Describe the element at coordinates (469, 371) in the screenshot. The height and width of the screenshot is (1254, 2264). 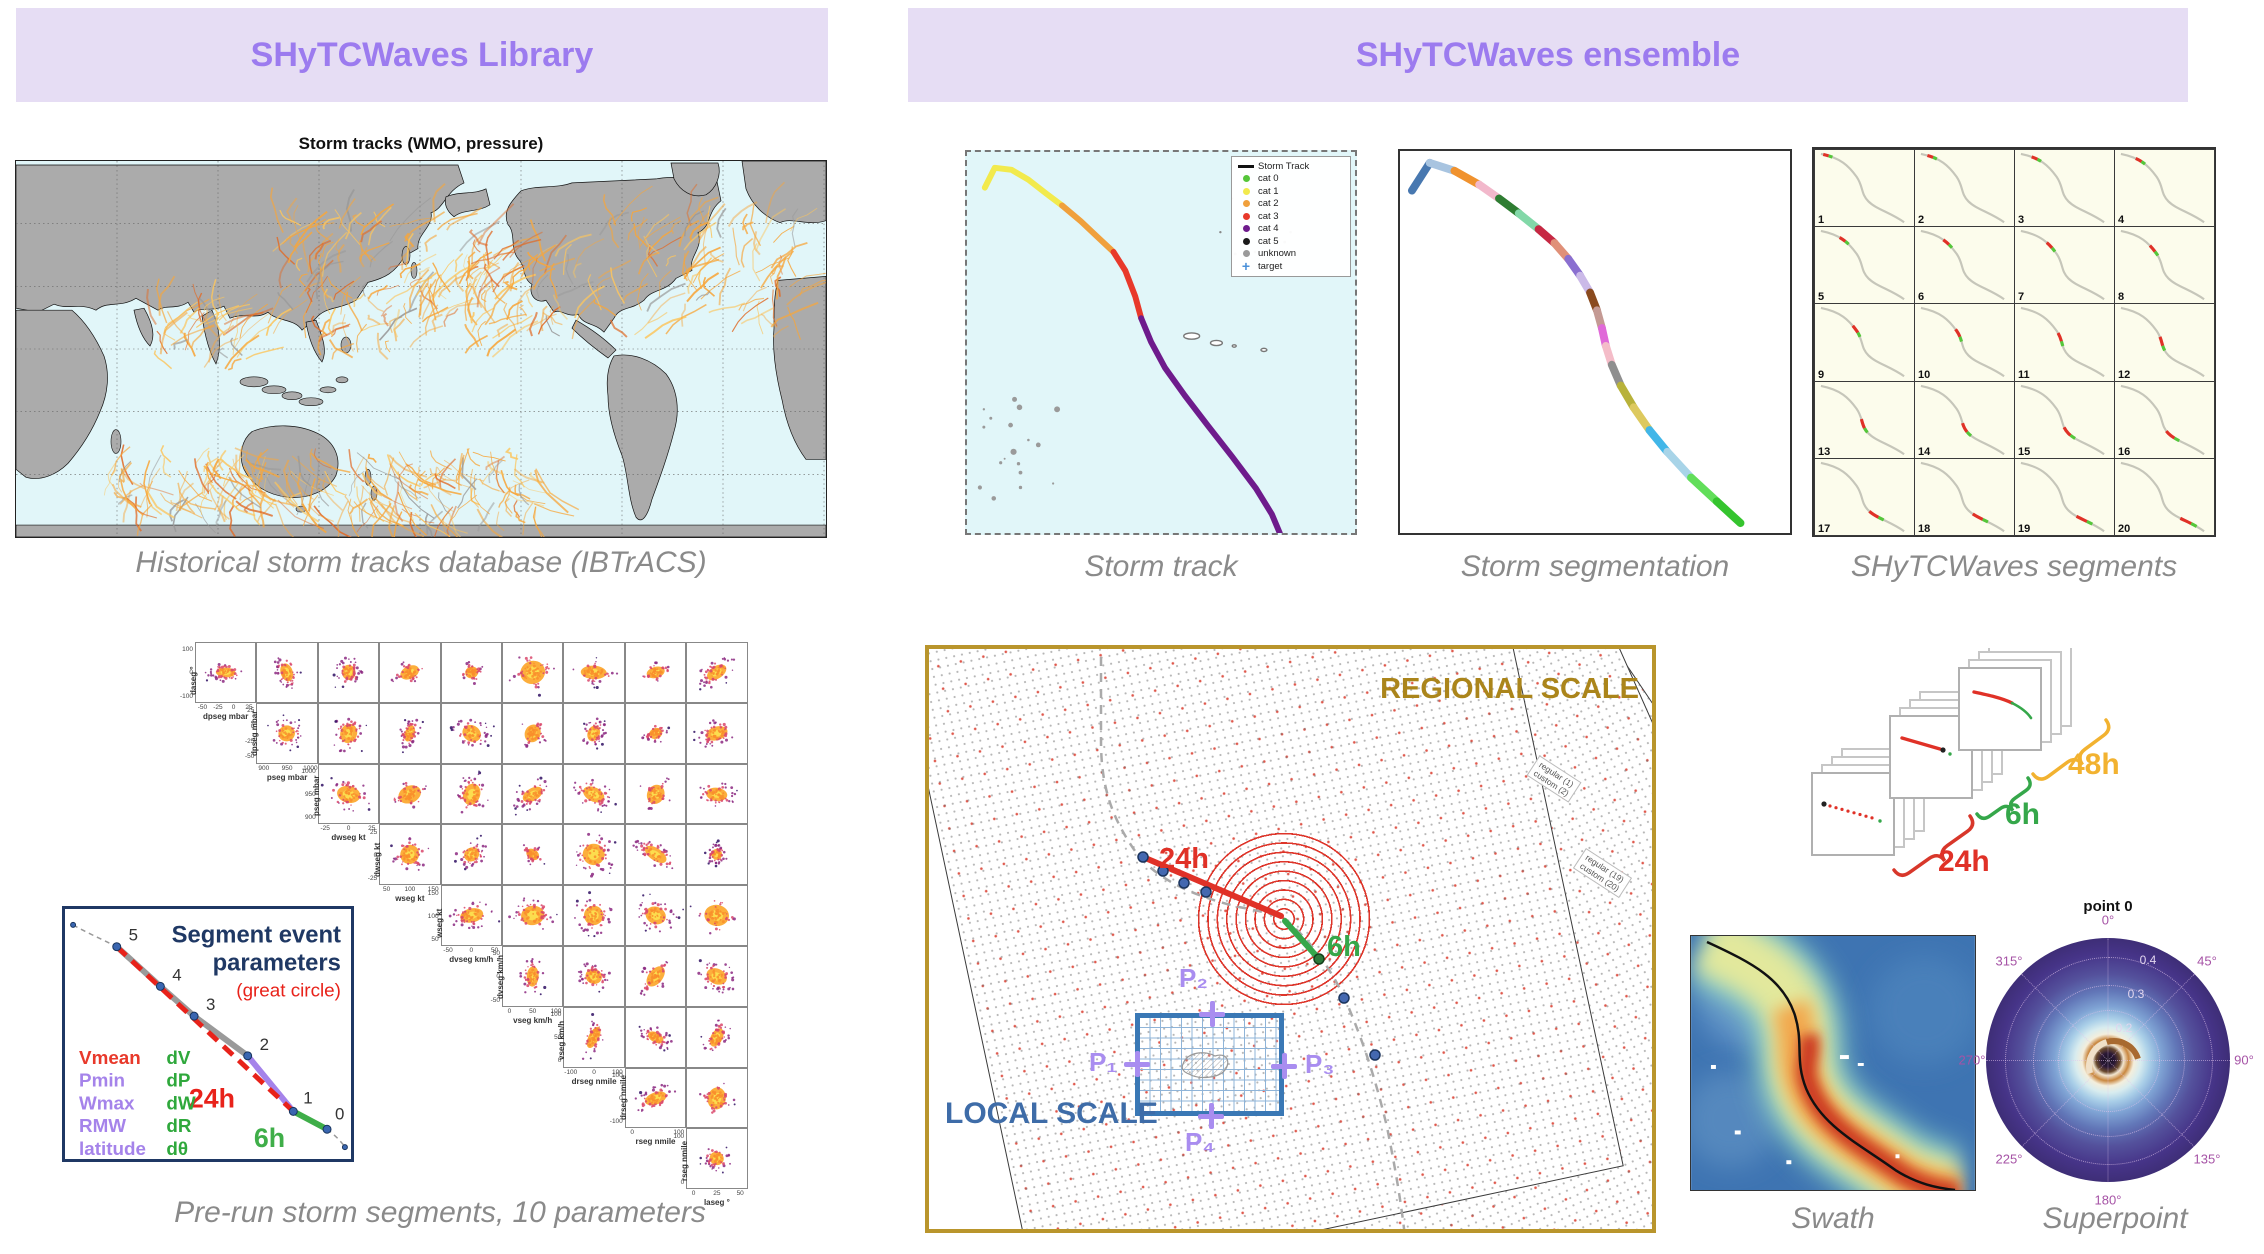
I see `storm-track-clusters` at that location.